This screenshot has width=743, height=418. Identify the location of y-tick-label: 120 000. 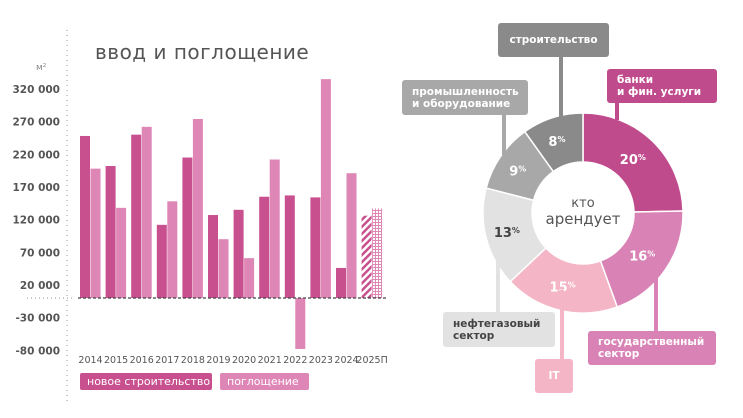
(37, 221).